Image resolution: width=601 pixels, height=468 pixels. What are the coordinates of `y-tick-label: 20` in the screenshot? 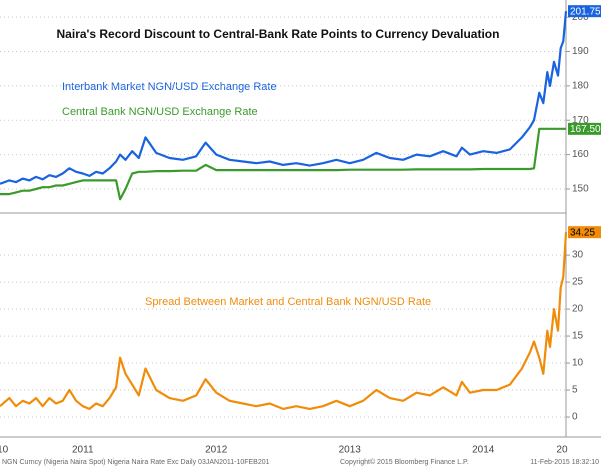 It's located at (578, 309).